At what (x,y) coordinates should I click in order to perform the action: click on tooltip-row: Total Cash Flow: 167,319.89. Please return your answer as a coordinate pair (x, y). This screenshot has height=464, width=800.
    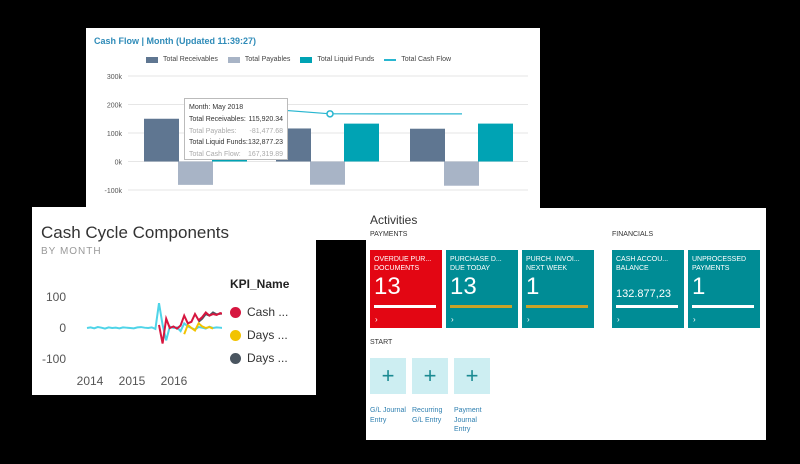
    Looking at the image, I should click on (236, 155).